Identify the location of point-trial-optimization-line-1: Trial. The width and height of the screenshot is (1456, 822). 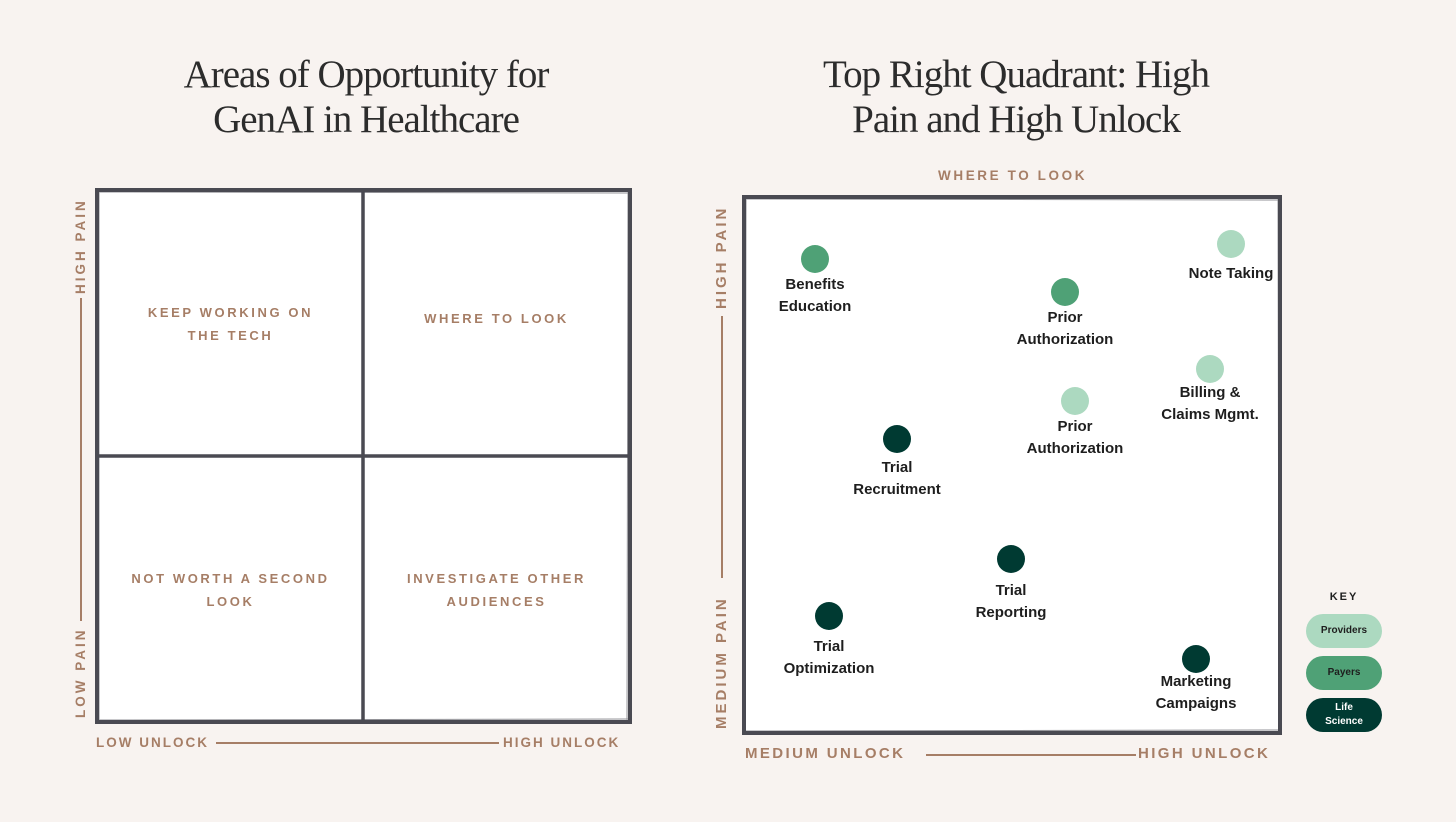
(829, 646).